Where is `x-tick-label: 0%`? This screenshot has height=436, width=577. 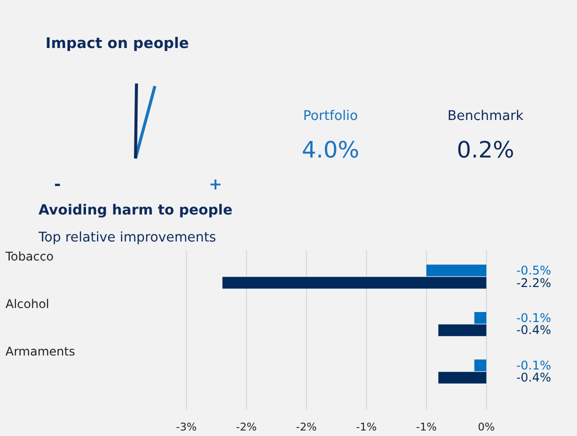
x-tick-label: 0% is located at coordinates (486, 427).